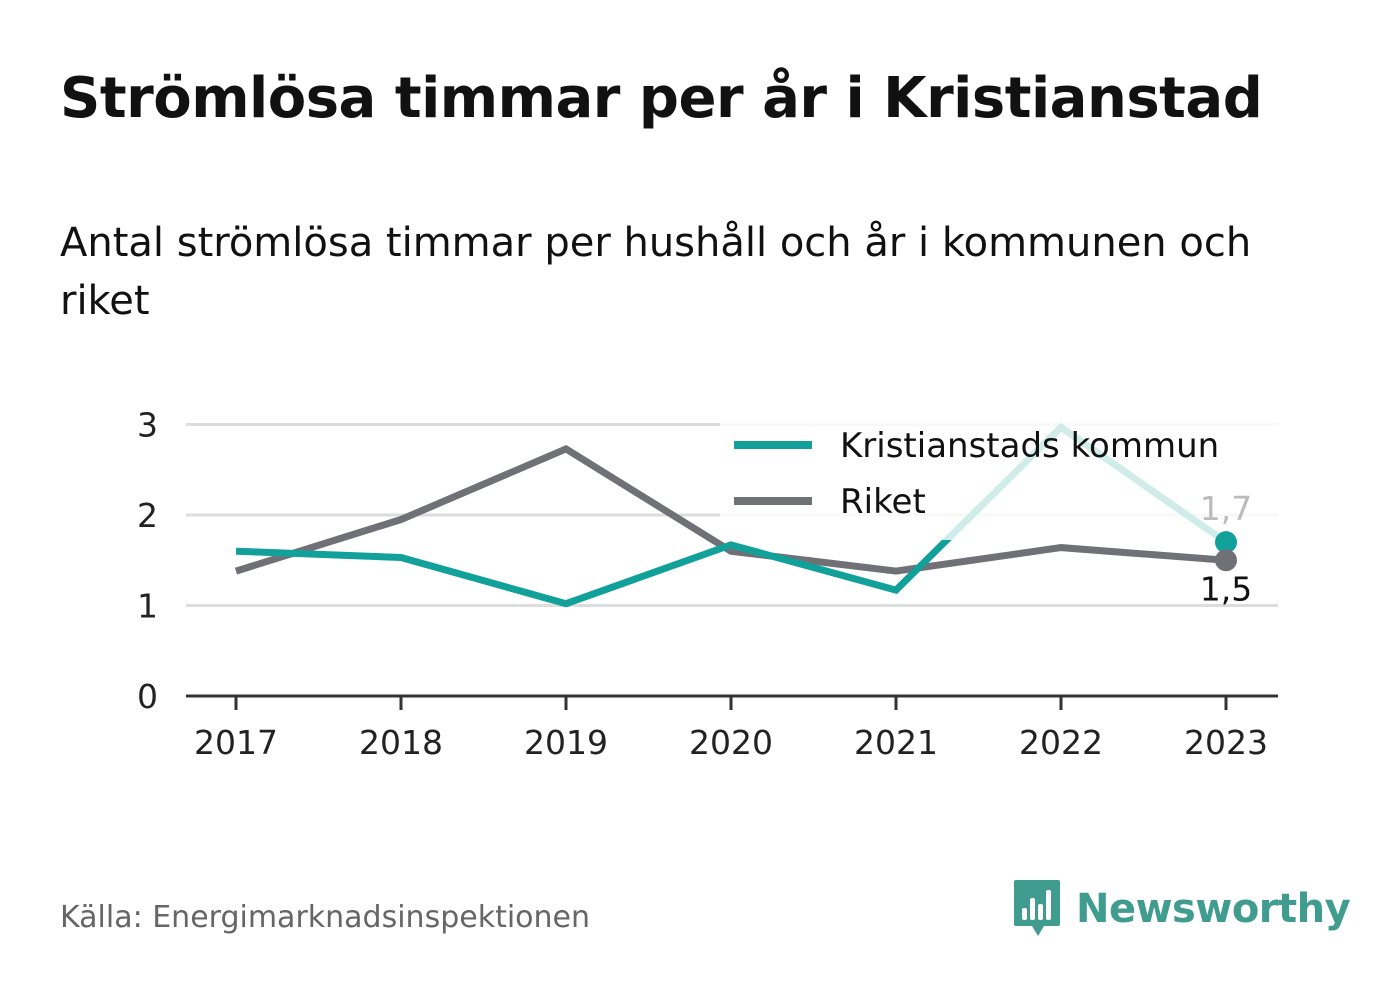 This screenshot has height=999, width=1382. I want to click on y-tick-label: 3, so click(147, 425).